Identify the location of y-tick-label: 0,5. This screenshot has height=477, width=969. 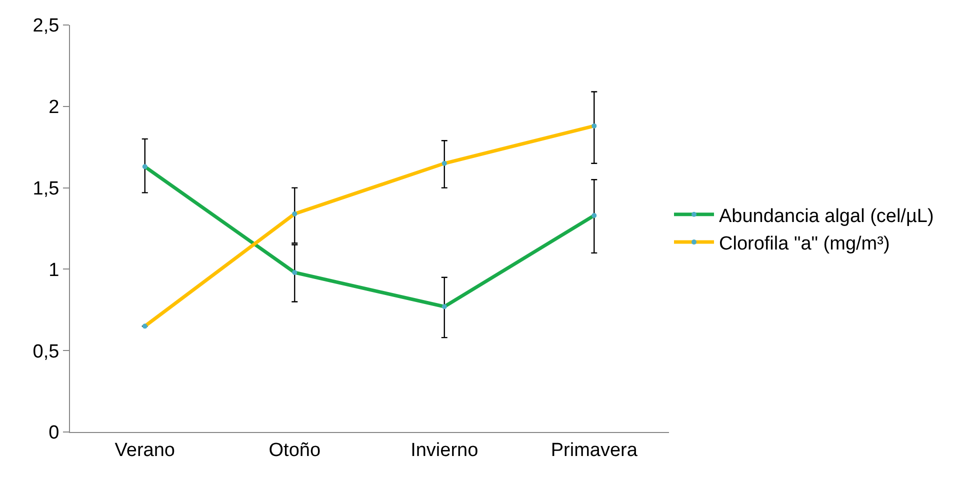
(46, 351).